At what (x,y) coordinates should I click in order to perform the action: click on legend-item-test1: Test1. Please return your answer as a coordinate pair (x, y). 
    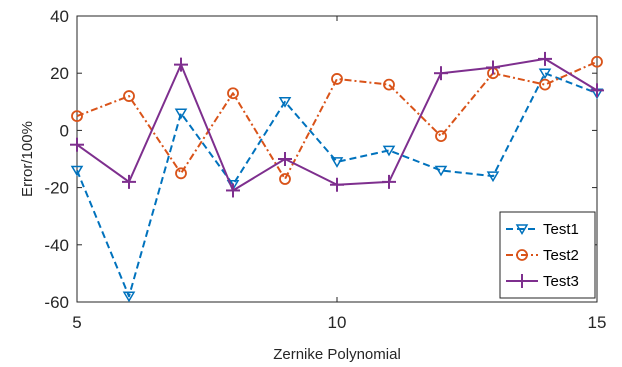
    Looking at the image, I should click on (542, 229).